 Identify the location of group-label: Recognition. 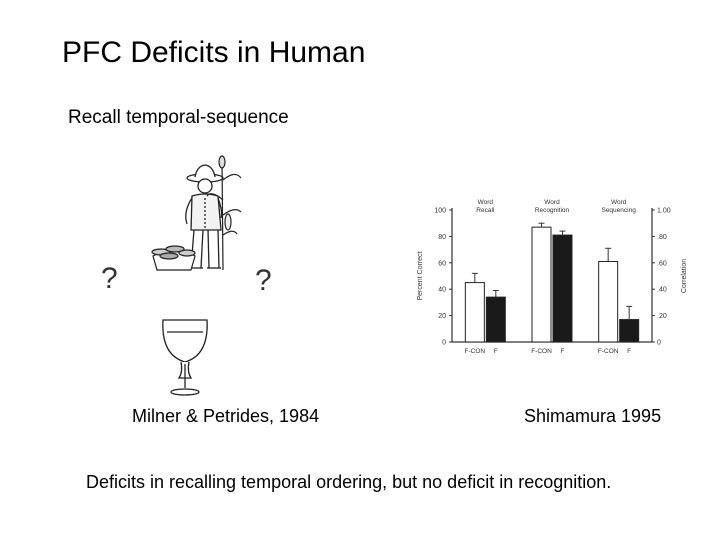
(552, 210).